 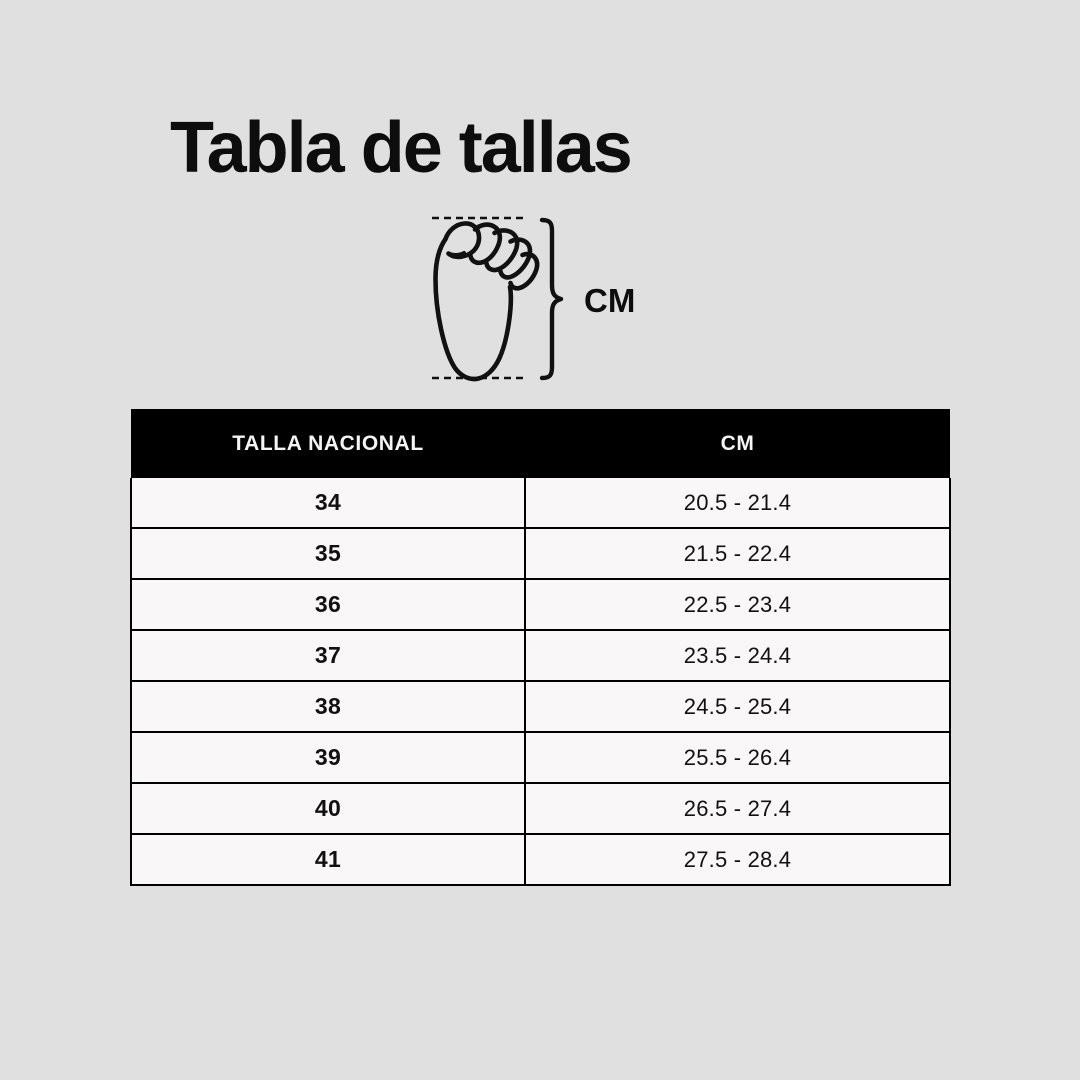 I want to click on cell-talla-nacional: 34, so click(x=328, y=503).